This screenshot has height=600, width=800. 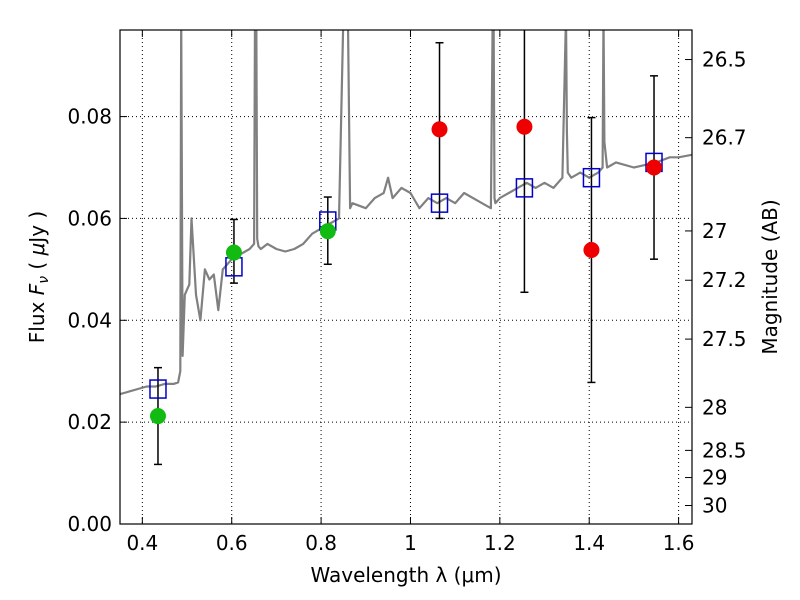 I want to click on y2-tick-label: 27.5, so click(x=724, y=339).